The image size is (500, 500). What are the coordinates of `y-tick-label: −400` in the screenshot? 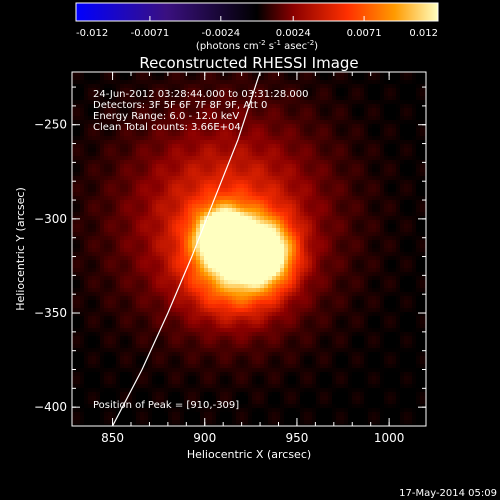 It's located at (50, 407).